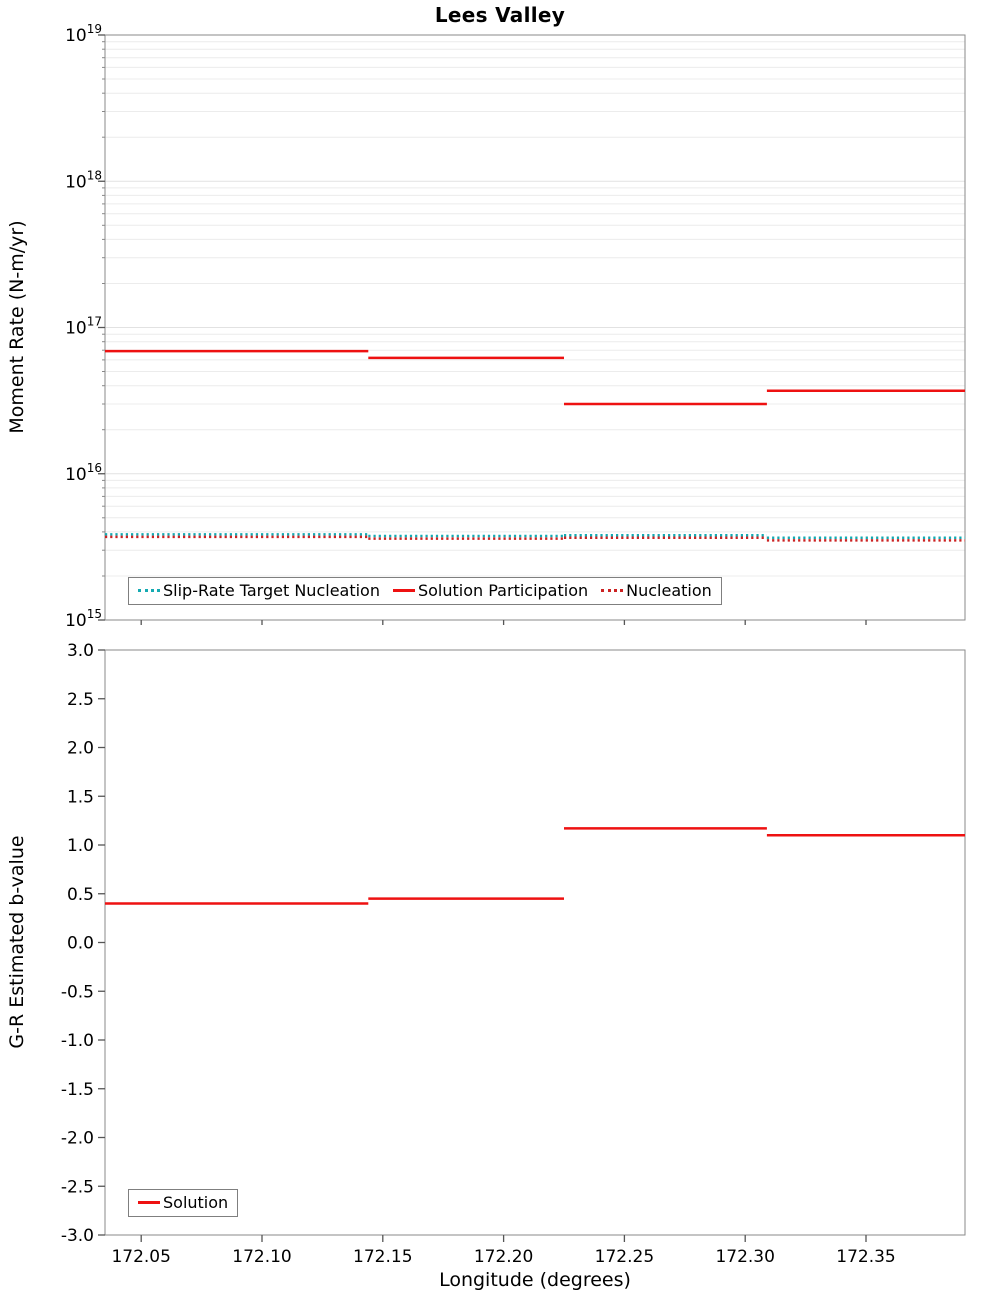 The width and height of the screenshot is (1000, 1300). I want to click on y-tick-label: 0.5, so click(80, 895).